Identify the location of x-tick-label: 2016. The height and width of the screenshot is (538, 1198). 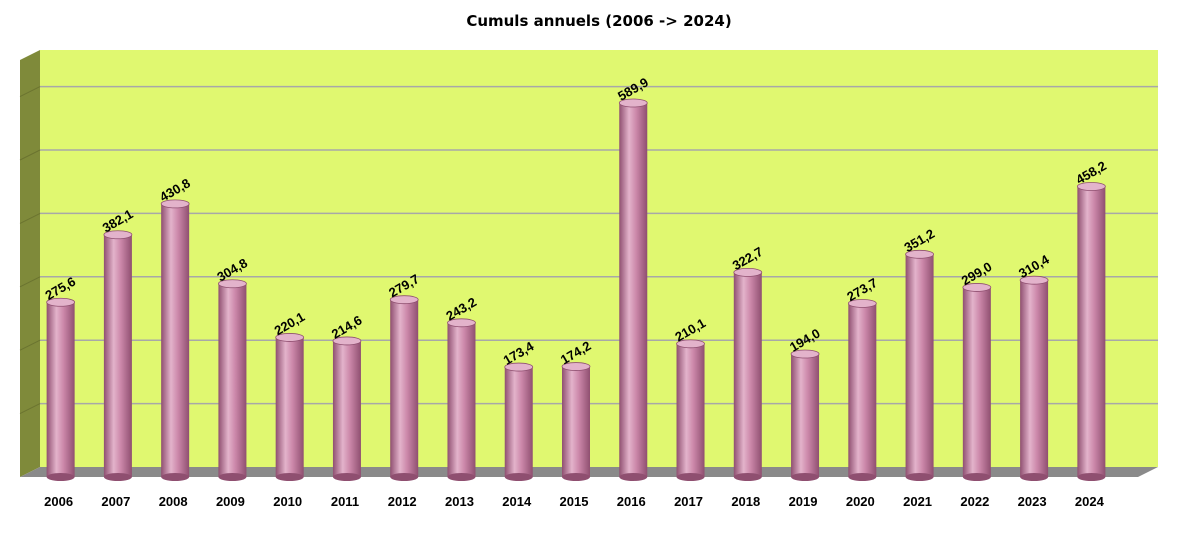
(631, 501).